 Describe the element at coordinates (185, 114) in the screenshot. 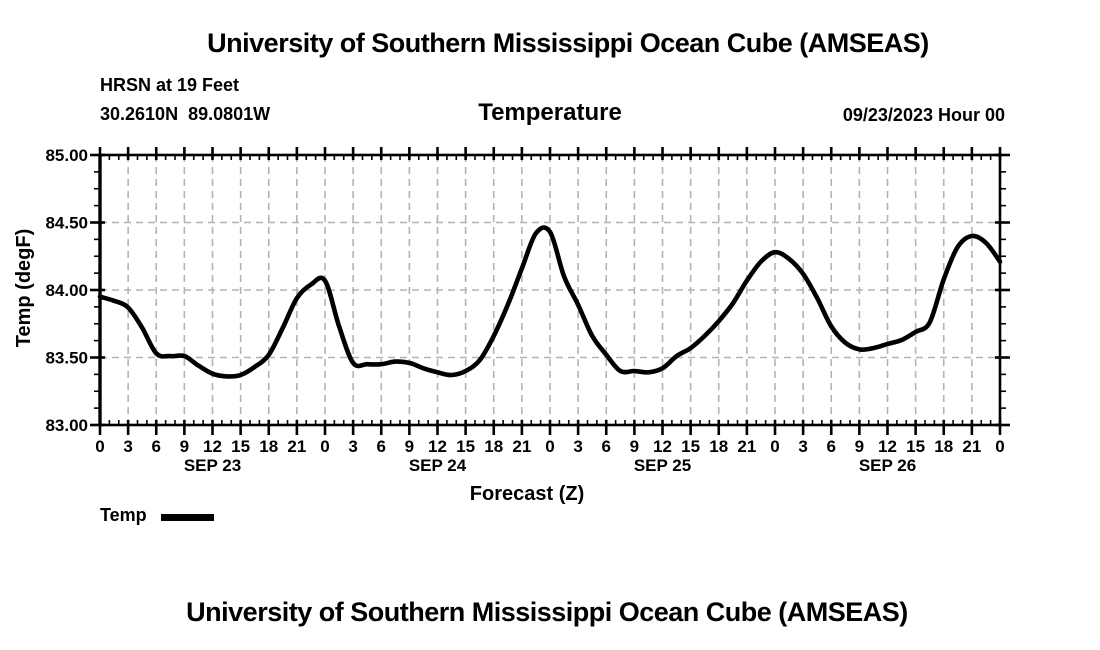

I see `coordinates-label: 30.2610N 89.0801W` at that location.